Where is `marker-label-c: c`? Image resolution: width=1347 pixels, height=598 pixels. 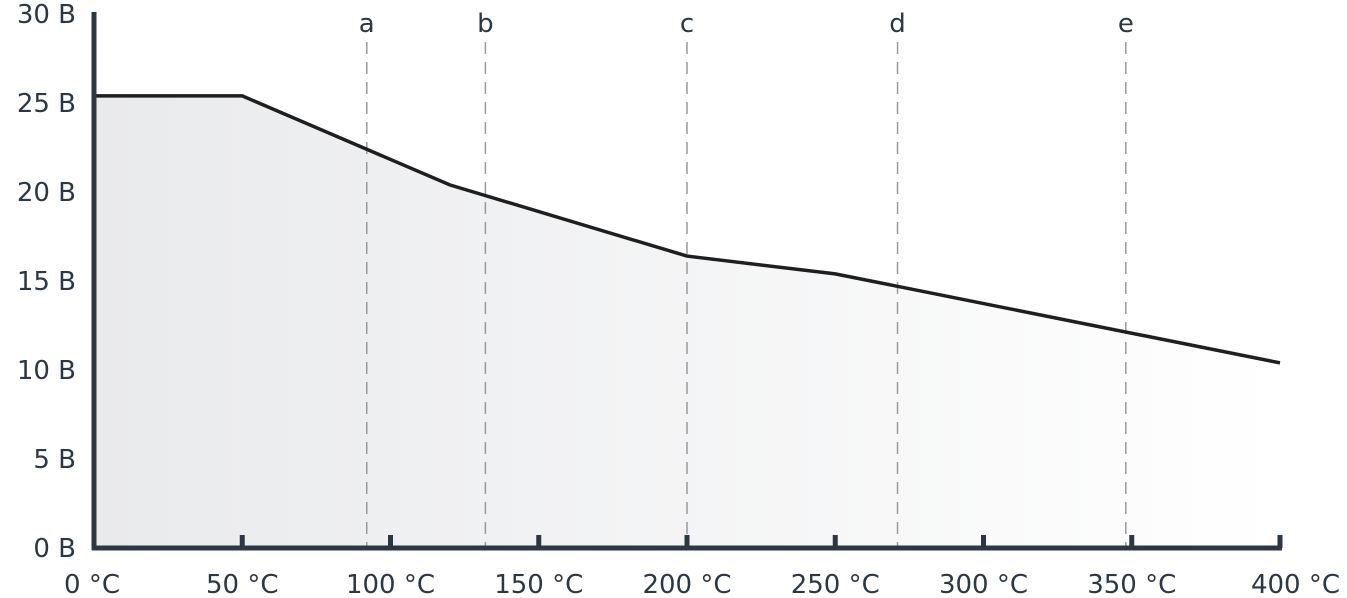 marker-label-c: c is located at coordinates (687, 24).